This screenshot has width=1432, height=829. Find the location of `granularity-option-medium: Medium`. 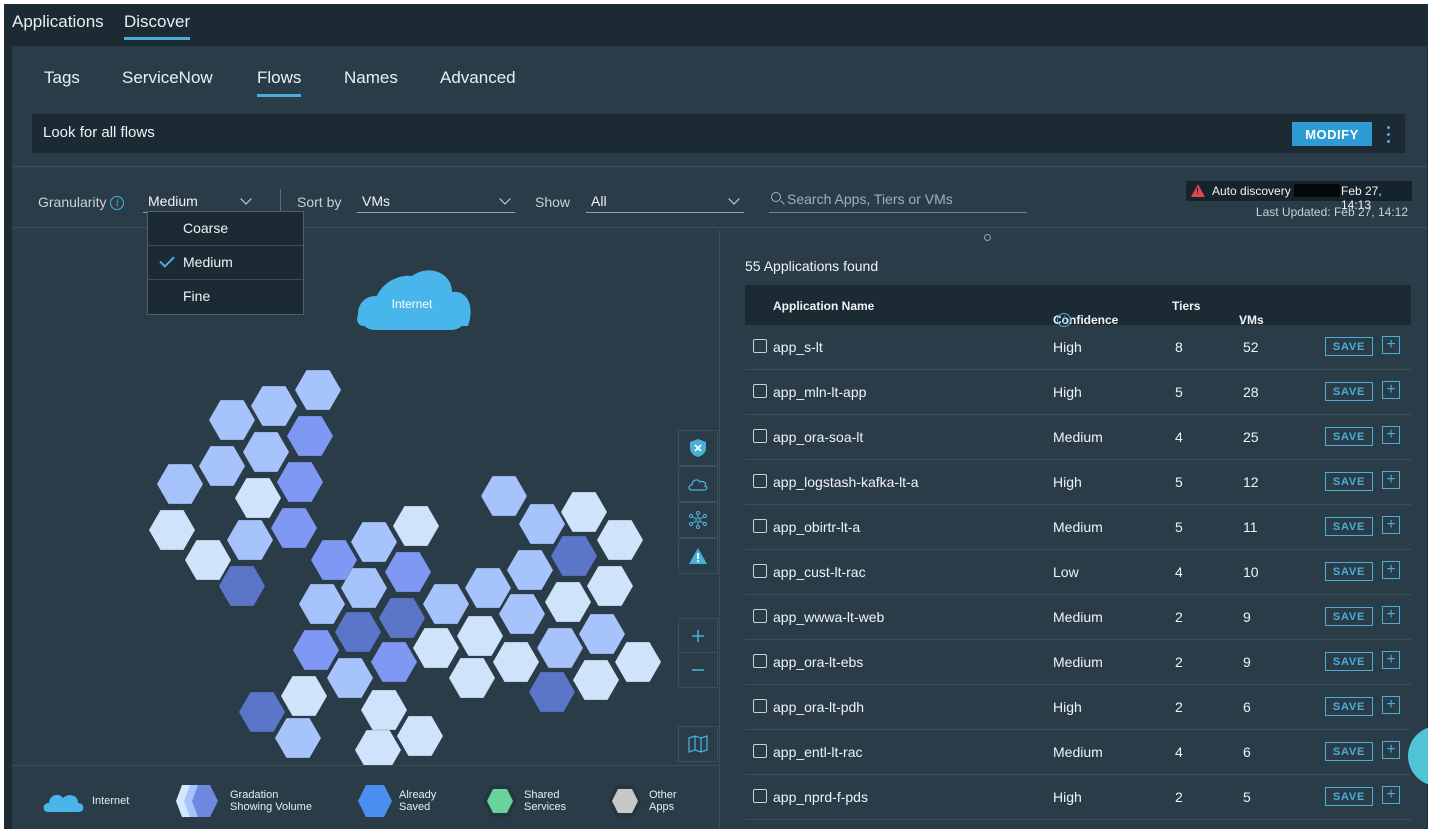

granularity-option-medium: Medium is located at coordinates (225, 263).